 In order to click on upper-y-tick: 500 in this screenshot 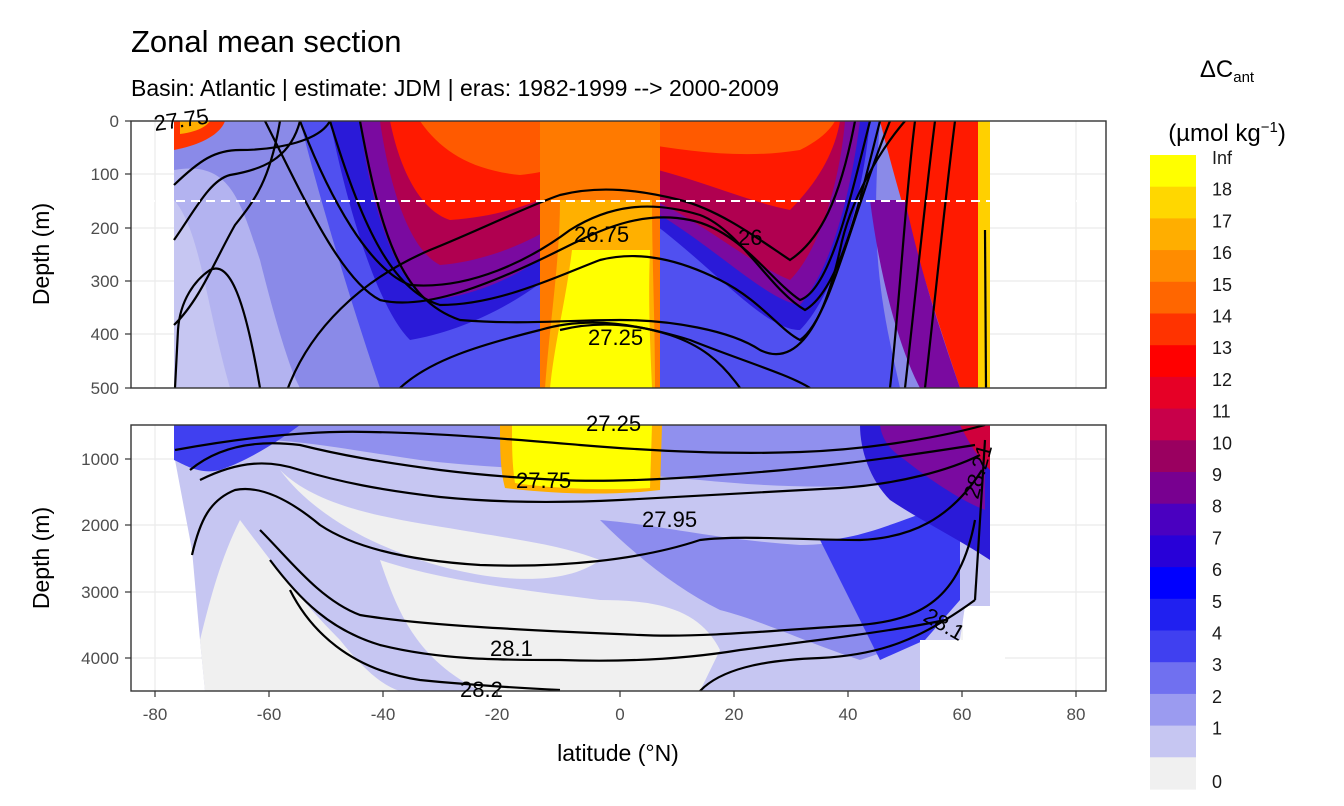, I will do `click(105, 388)`.